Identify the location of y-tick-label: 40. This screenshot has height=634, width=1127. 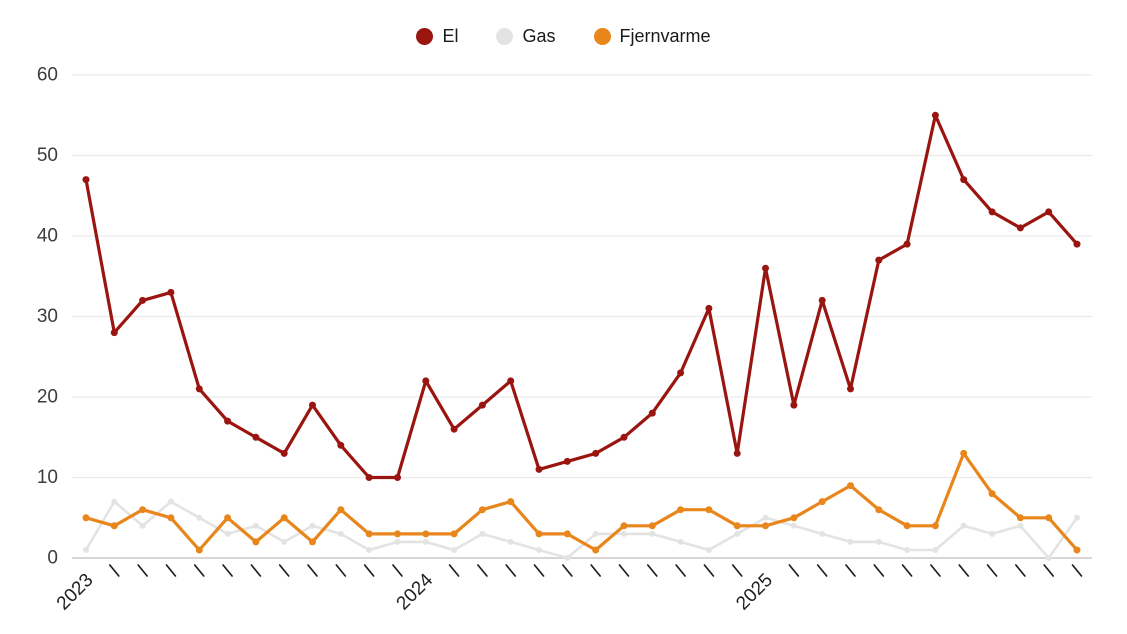
(47, 236).